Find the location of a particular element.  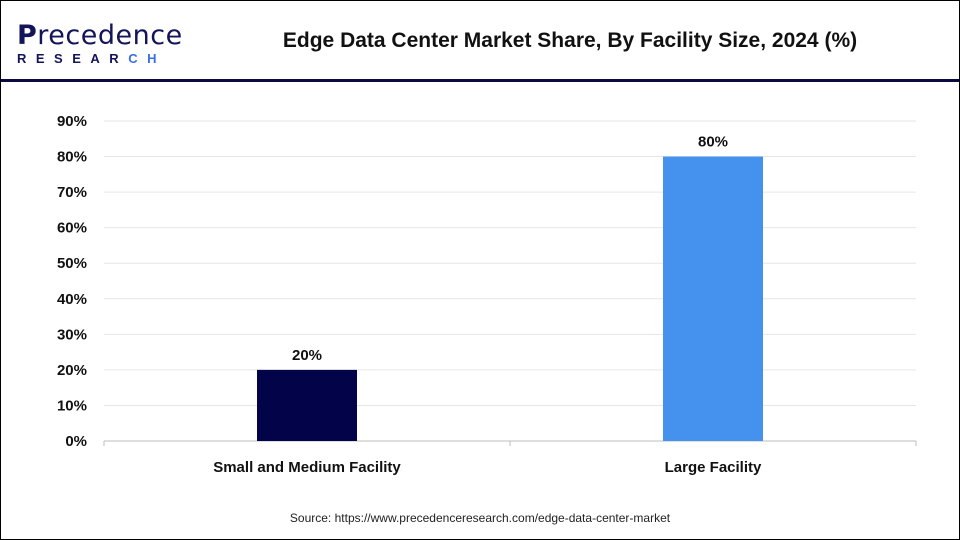

y-tick-label: 80% is located at coordinates (72, 157).